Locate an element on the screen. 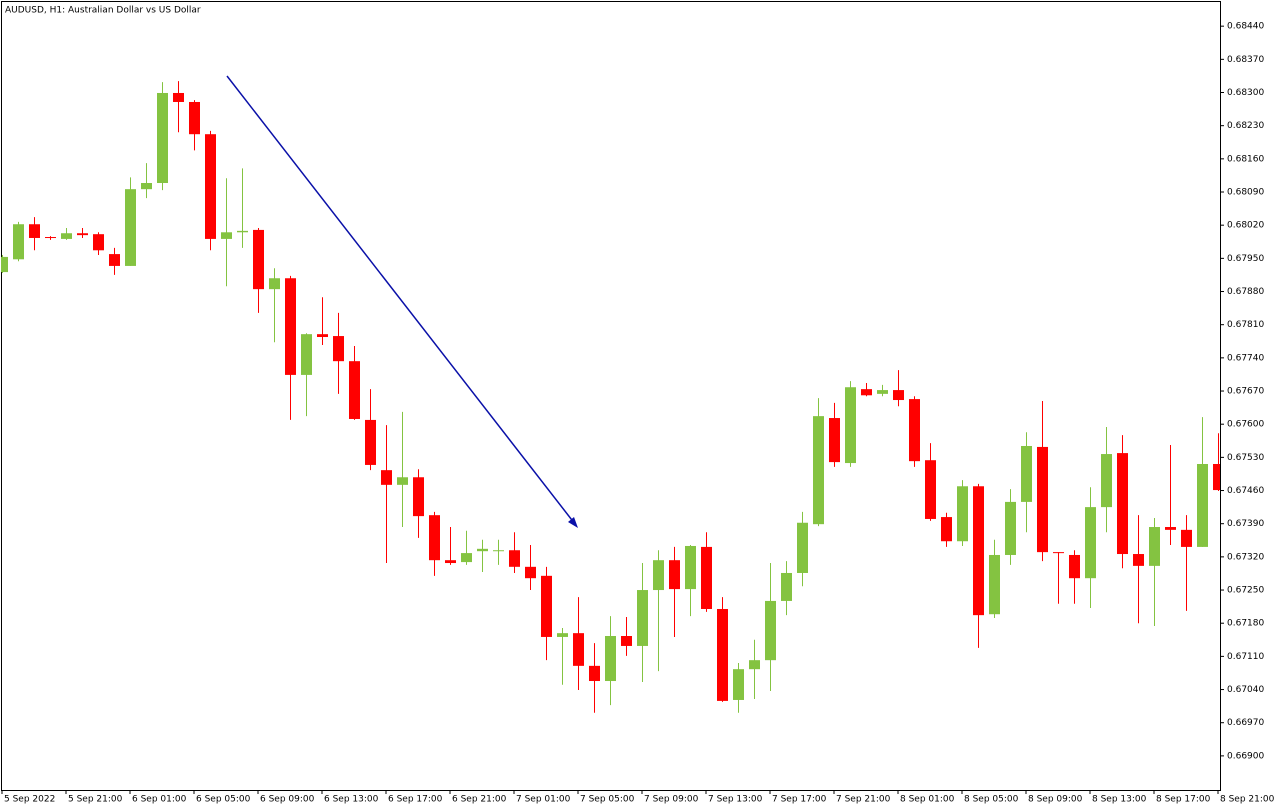  arrow-head is located at coordinates (573, 522).